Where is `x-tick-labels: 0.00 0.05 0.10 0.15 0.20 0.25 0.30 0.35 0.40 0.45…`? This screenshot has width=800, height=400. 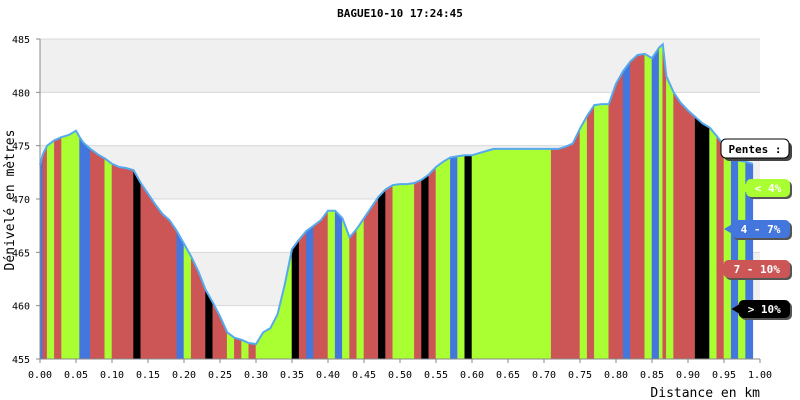 x-tick-labels: 0.00 0.05 0.10 0.15 0.20 0.25 0.30 0.35 0.40 0.45… is located at coordinates (400, 370).